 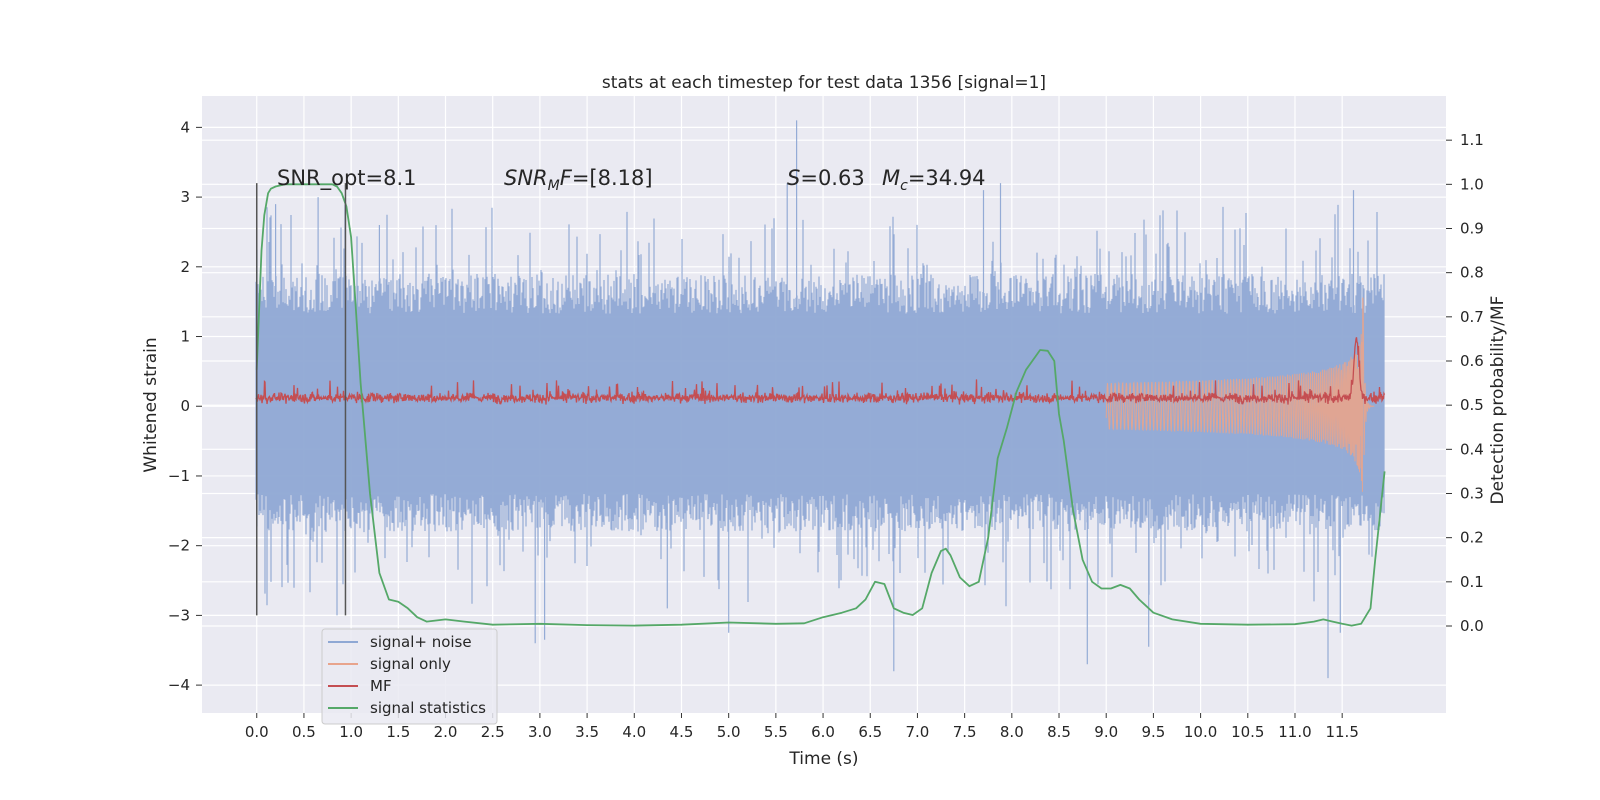 I want to click on y-left-tick-label: 2, so click(x=185, y=267).